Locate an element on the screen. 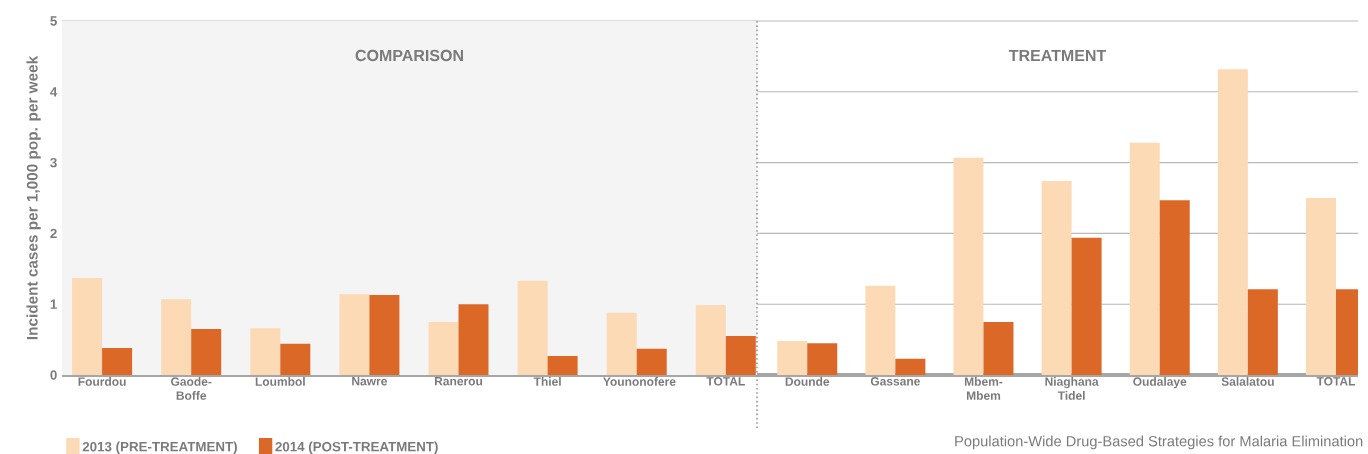 The height and width of the screenshot is (454, 1368). x-tick-label: Fourdou is located at coordinates (102, 381).